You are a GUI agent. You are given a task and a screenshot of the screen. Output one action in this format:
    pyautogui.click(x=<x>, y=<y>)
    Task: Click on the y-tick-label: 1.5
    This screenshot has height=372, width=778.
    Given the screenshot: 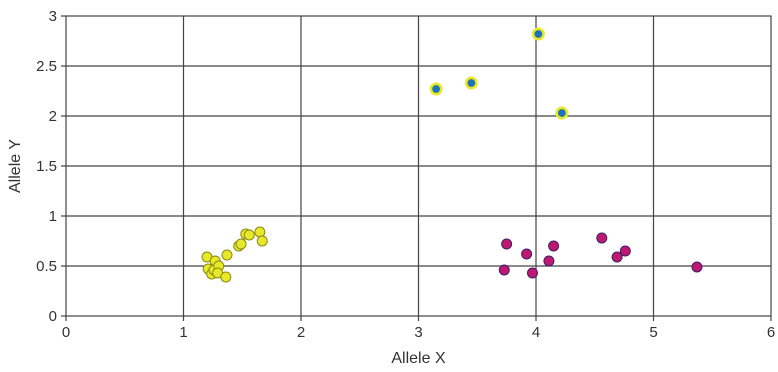 What is the action you would take?
    pyautogui.click(x=46, y=166)
    